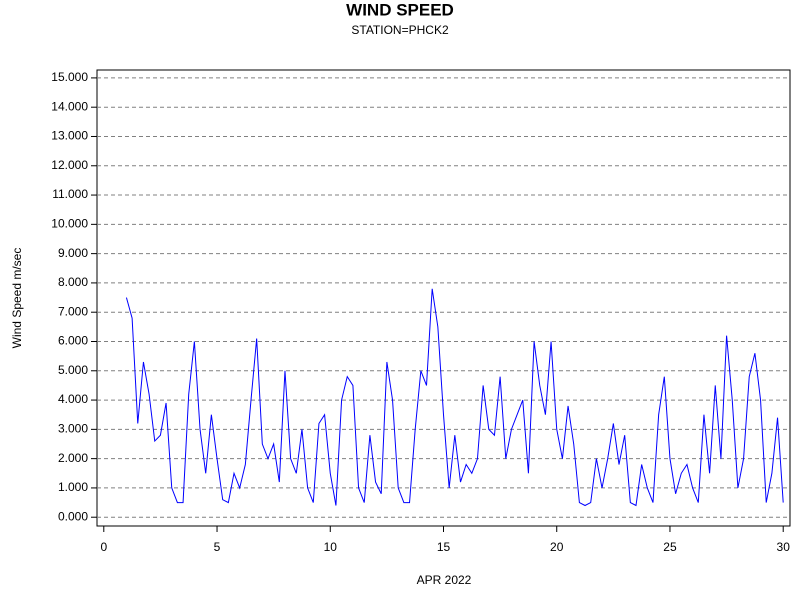 The width and height of the screenshot is (800, 600). Describe the element at coordinates (73, 487) in the screenshot. I see `y-tick-label: 1.000` at that location.